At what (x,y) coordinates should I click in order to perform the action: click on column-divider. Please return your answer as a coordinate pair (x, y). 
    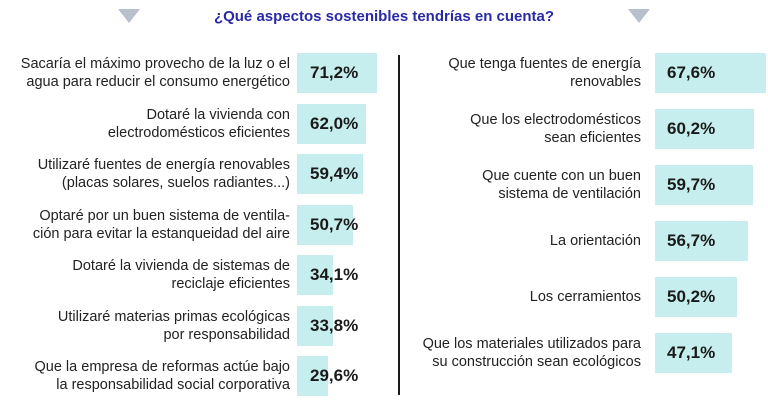
    Looking at the image, I should click on (399, 225).